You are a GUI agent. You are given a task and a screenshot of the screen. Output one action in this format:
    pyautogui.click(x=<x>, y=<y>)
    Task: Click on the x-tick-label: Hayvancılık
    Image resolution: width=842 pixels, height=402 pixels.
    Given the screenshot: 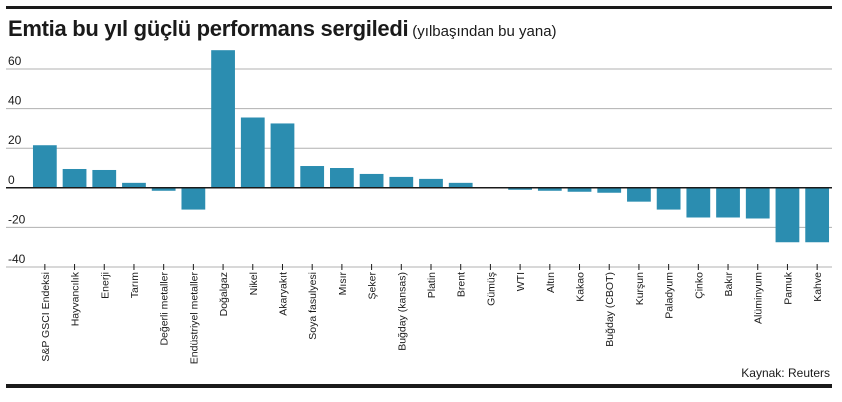 What is the action you would take?
    pyautogui.click(x=76, y=298)
    